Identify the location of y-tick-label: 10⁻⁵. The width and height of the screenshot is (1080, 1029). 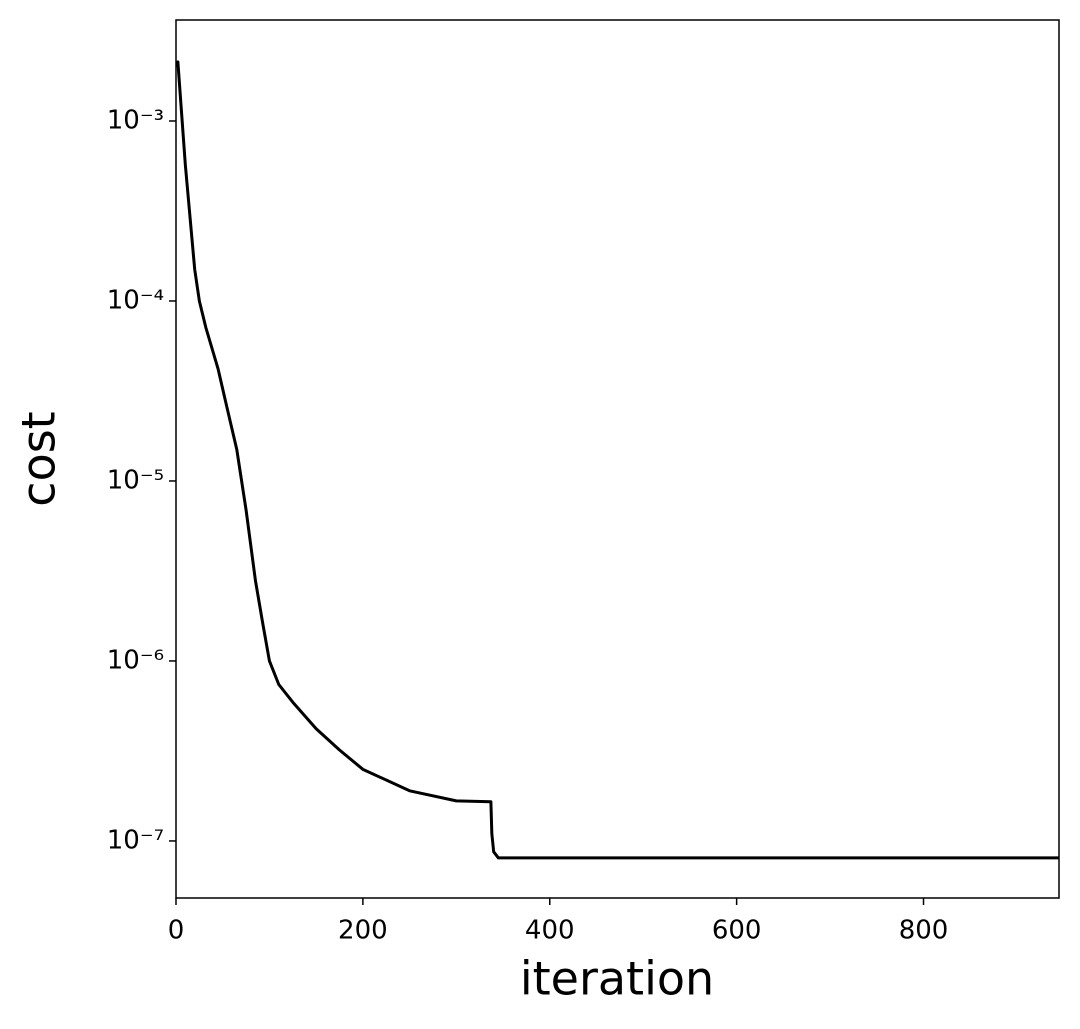
(135, 480).